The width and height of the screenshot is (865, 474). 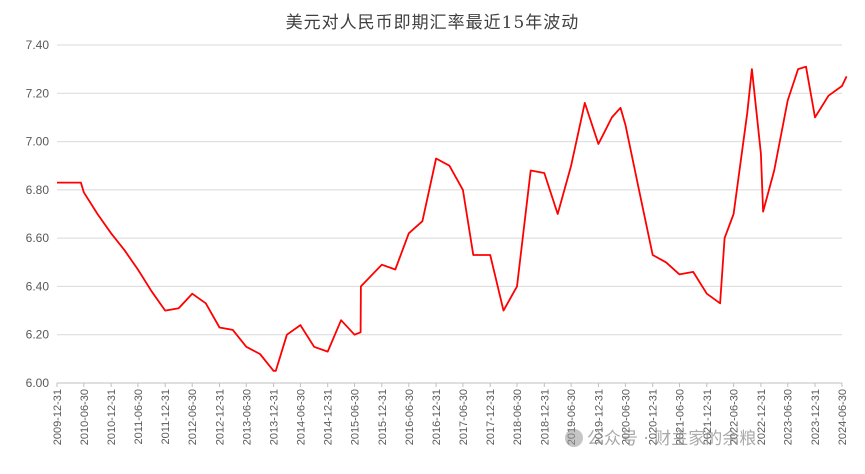 I want to click on x-tick-label: 2010-06-30, so click(x=85, y=417).